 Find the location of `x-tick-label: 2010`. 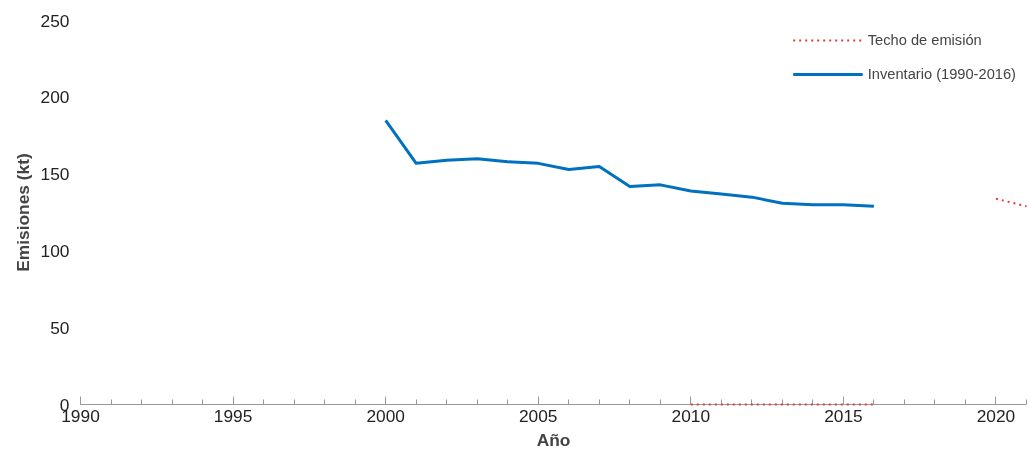

x-tick-label: 2010 is located at coordinates (691, 415).